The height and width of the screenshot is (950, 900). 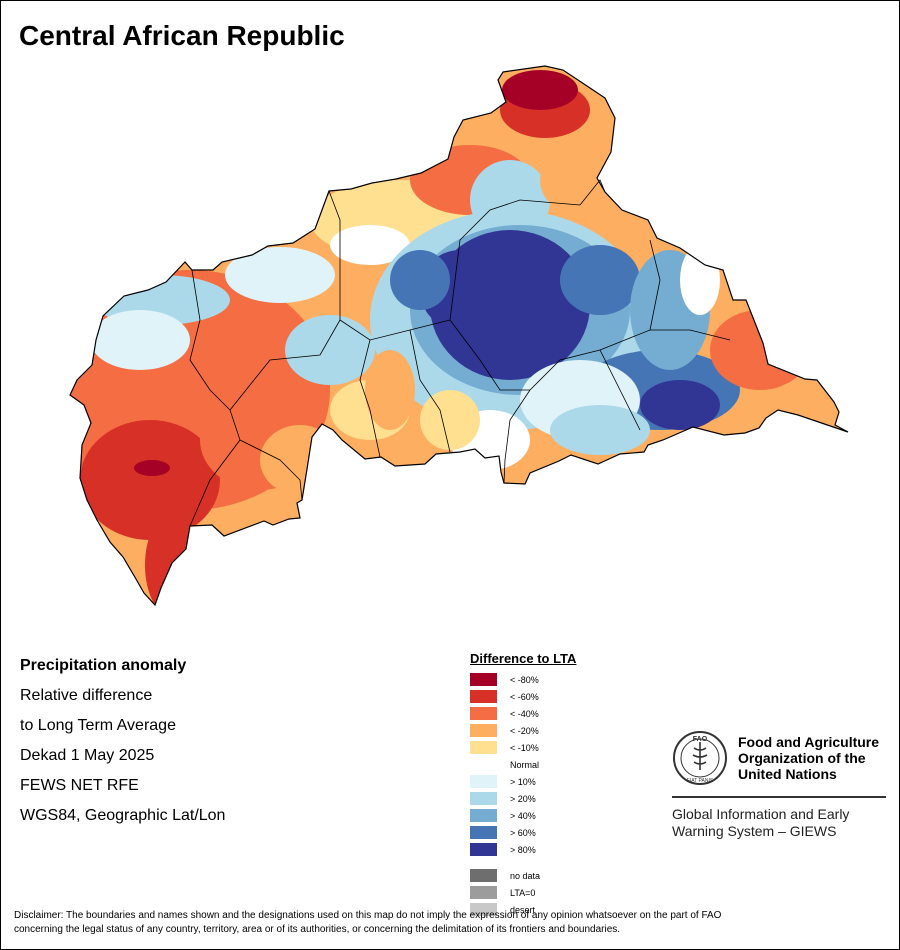 What do you see at coordinates (560, 849) in the screenshot?
I see `legend-item: > 80%` at bounding box center [560, 849].